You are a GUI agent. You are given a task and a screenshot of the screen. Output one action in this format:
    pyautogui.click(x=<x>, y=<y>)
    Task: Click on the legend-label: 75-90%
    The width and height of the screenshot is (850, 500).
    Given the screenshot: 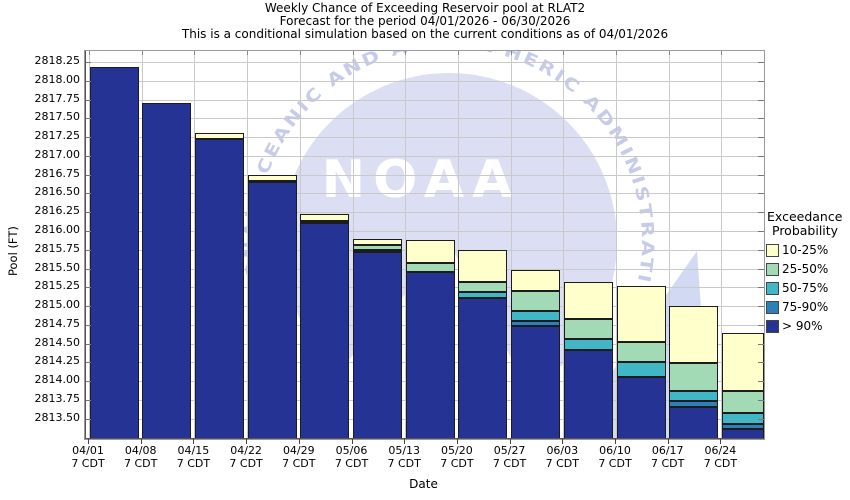 What is the action you would take?
    pyautogui.click(x=805, y=307)
    